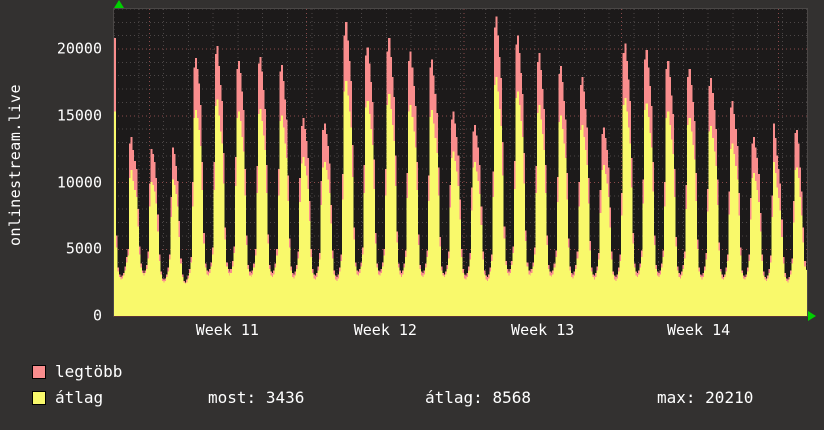  I want to click on x-tick-label: Week 14, so click(698, 330).